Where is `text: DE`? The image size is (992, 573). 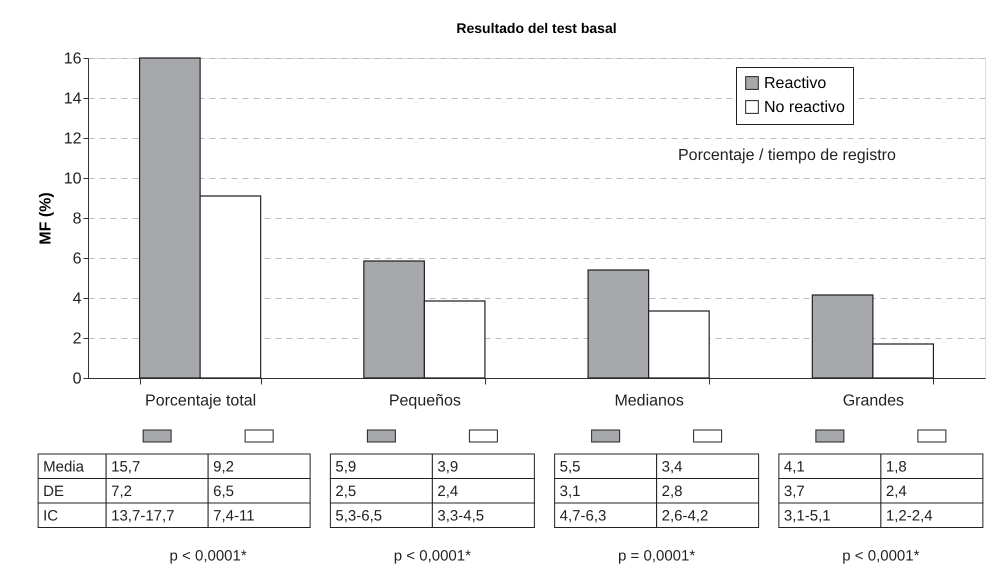 text: DE is located at coordinates (53, 491).